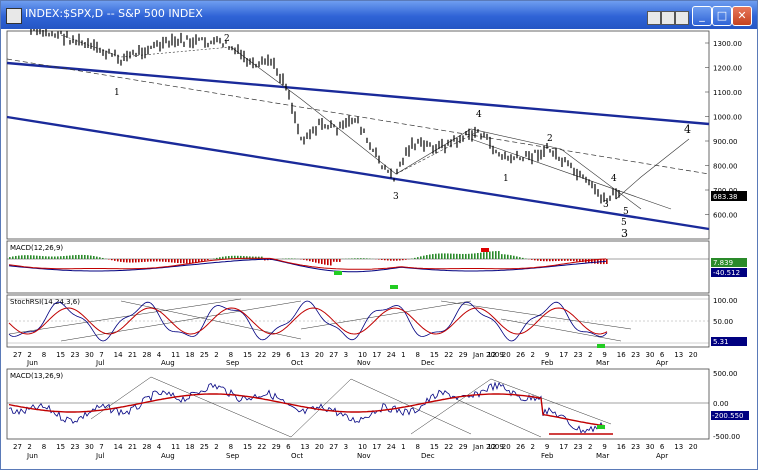  What do you see at coordinates (391, 447) in the screenshot?
I see `axis-day-label: 24` at bounding box center [391, 447].